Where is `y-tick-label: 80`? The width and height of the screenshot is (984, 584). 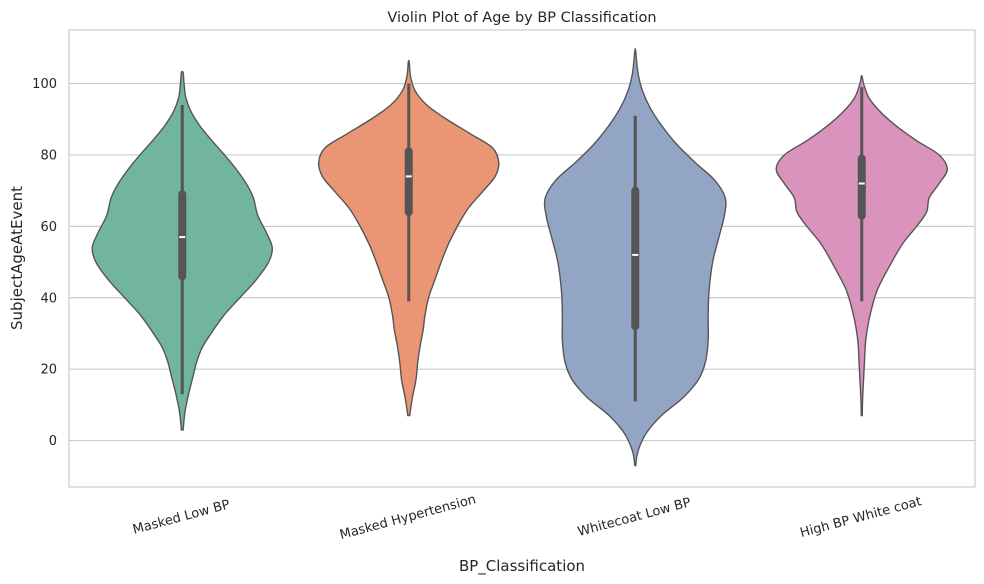 y-tick-label: 80 is located at coordinates (48, 155).